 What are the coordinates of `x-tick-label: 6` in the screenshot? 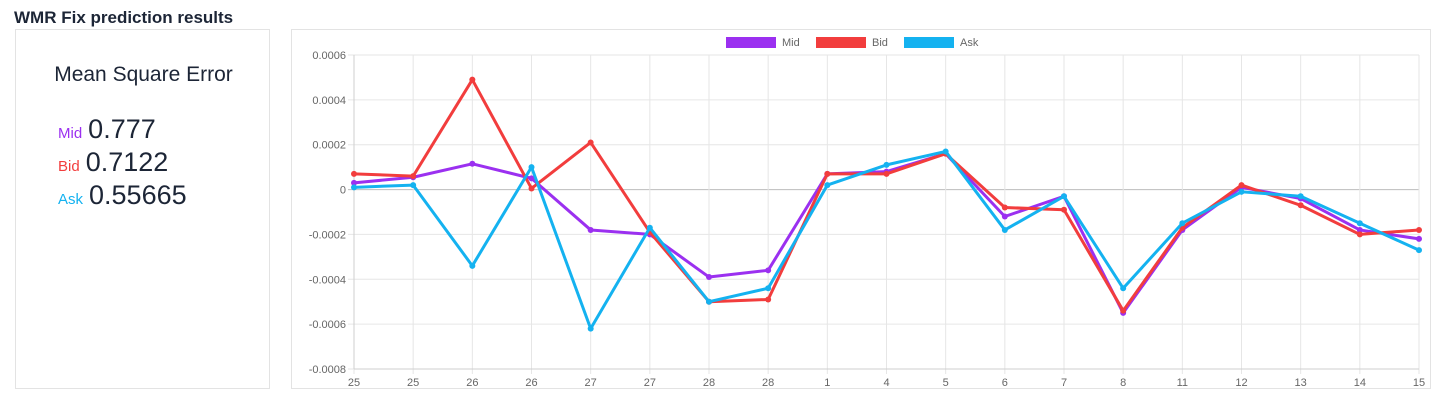 It's located at (1005, 383).